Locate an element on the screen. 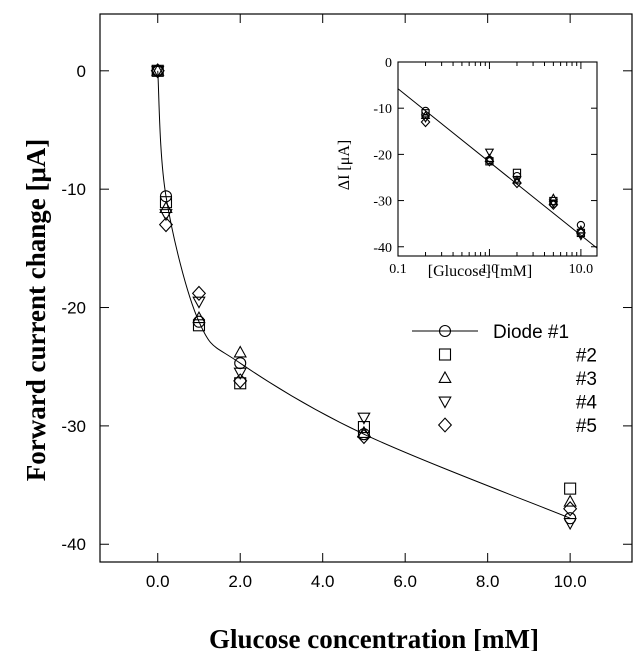  inset-x-axis-title: [Glucose] [mM] is located at coordinates (480, 271).